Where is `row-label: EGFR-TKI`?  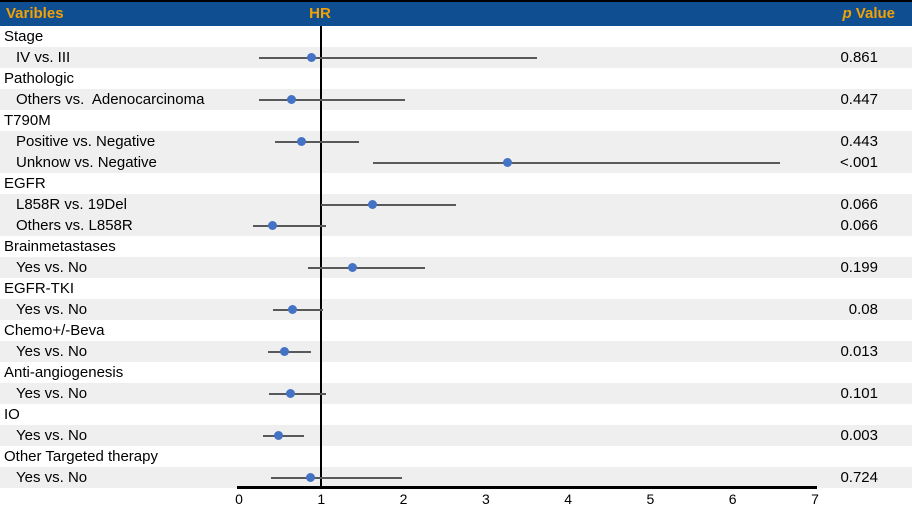
row-label: EGFR-TKI is located at coordinates (39, 288).